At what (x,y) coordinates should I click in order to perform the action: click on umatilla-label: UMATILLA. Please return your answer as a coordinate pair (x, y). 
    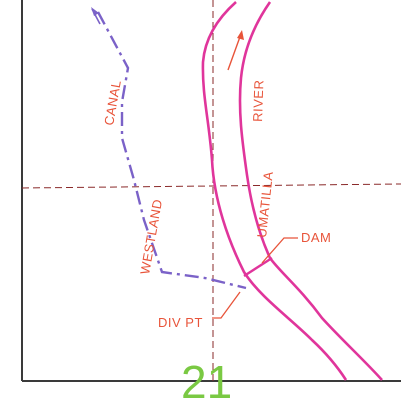
    Looking at the image, I should click on (265, 205).